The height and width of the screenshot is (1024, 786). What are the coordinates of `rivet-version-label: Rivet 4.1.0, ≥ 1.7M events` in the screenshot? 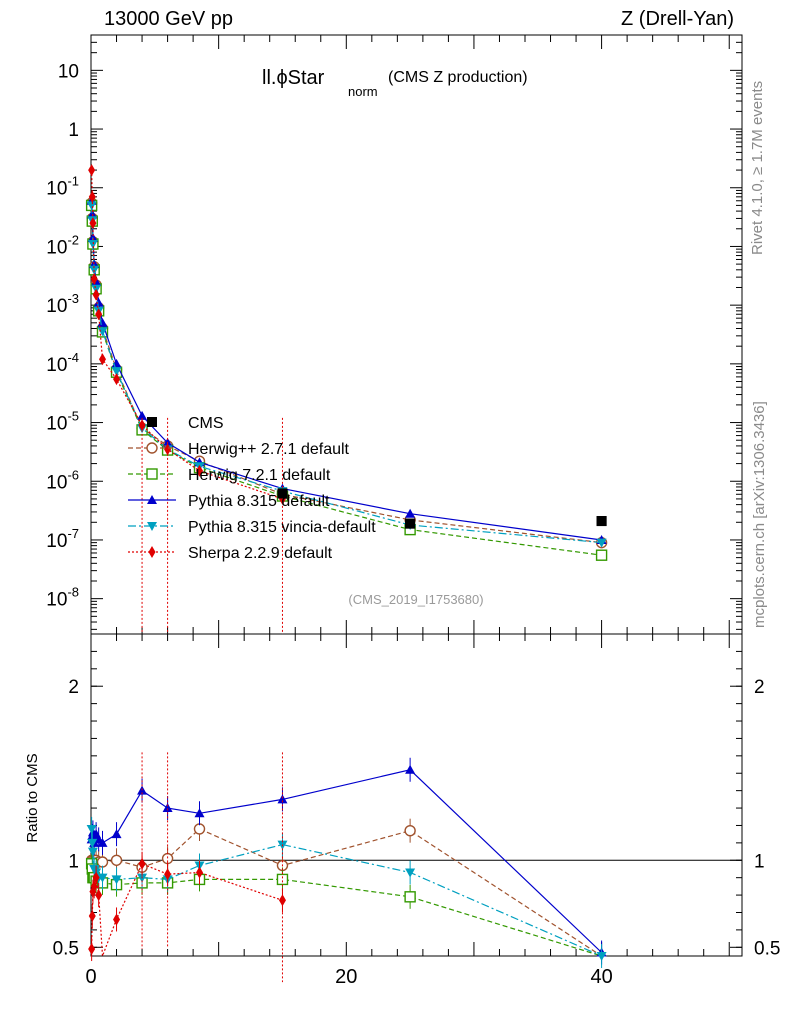 It's located at (757, 167).